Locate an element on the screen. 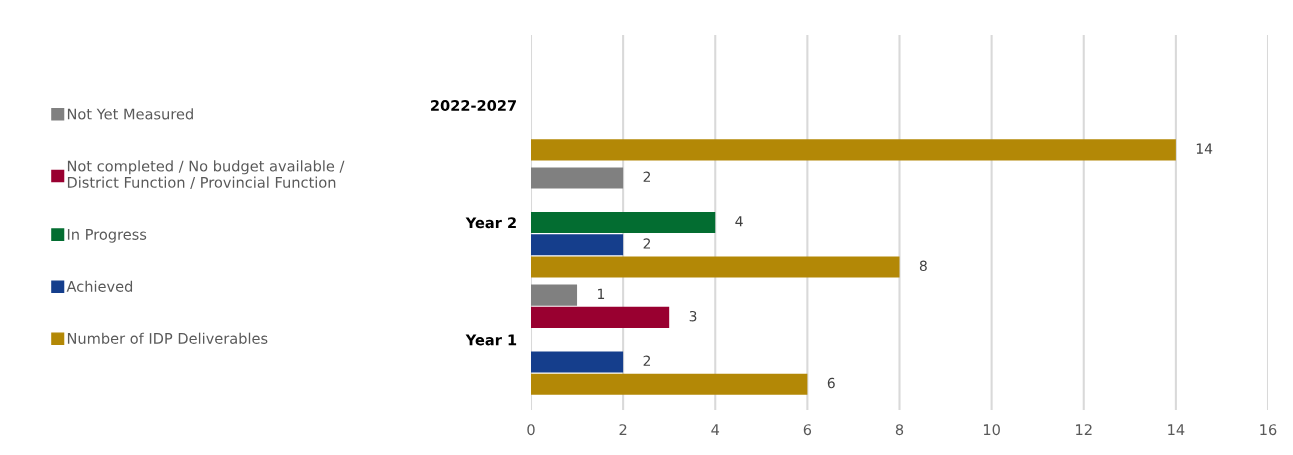 Image resolution: width=1293 pixels, height=455 pixels. legend-label: Number of IDP Deliverables is located at coordinates (167, 338).